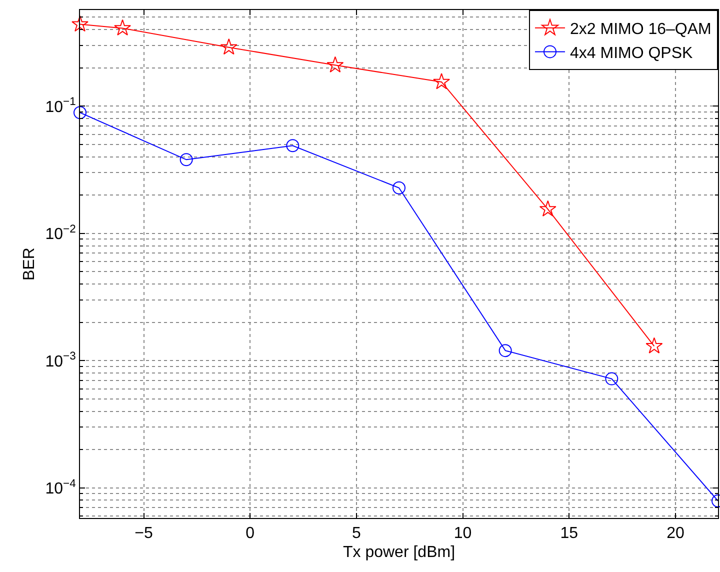  What do you see at coordinates (399, 552) in the screenshot?
I see `x-axis-title: Tx power [dBm]` at bounding box center [399, 552].